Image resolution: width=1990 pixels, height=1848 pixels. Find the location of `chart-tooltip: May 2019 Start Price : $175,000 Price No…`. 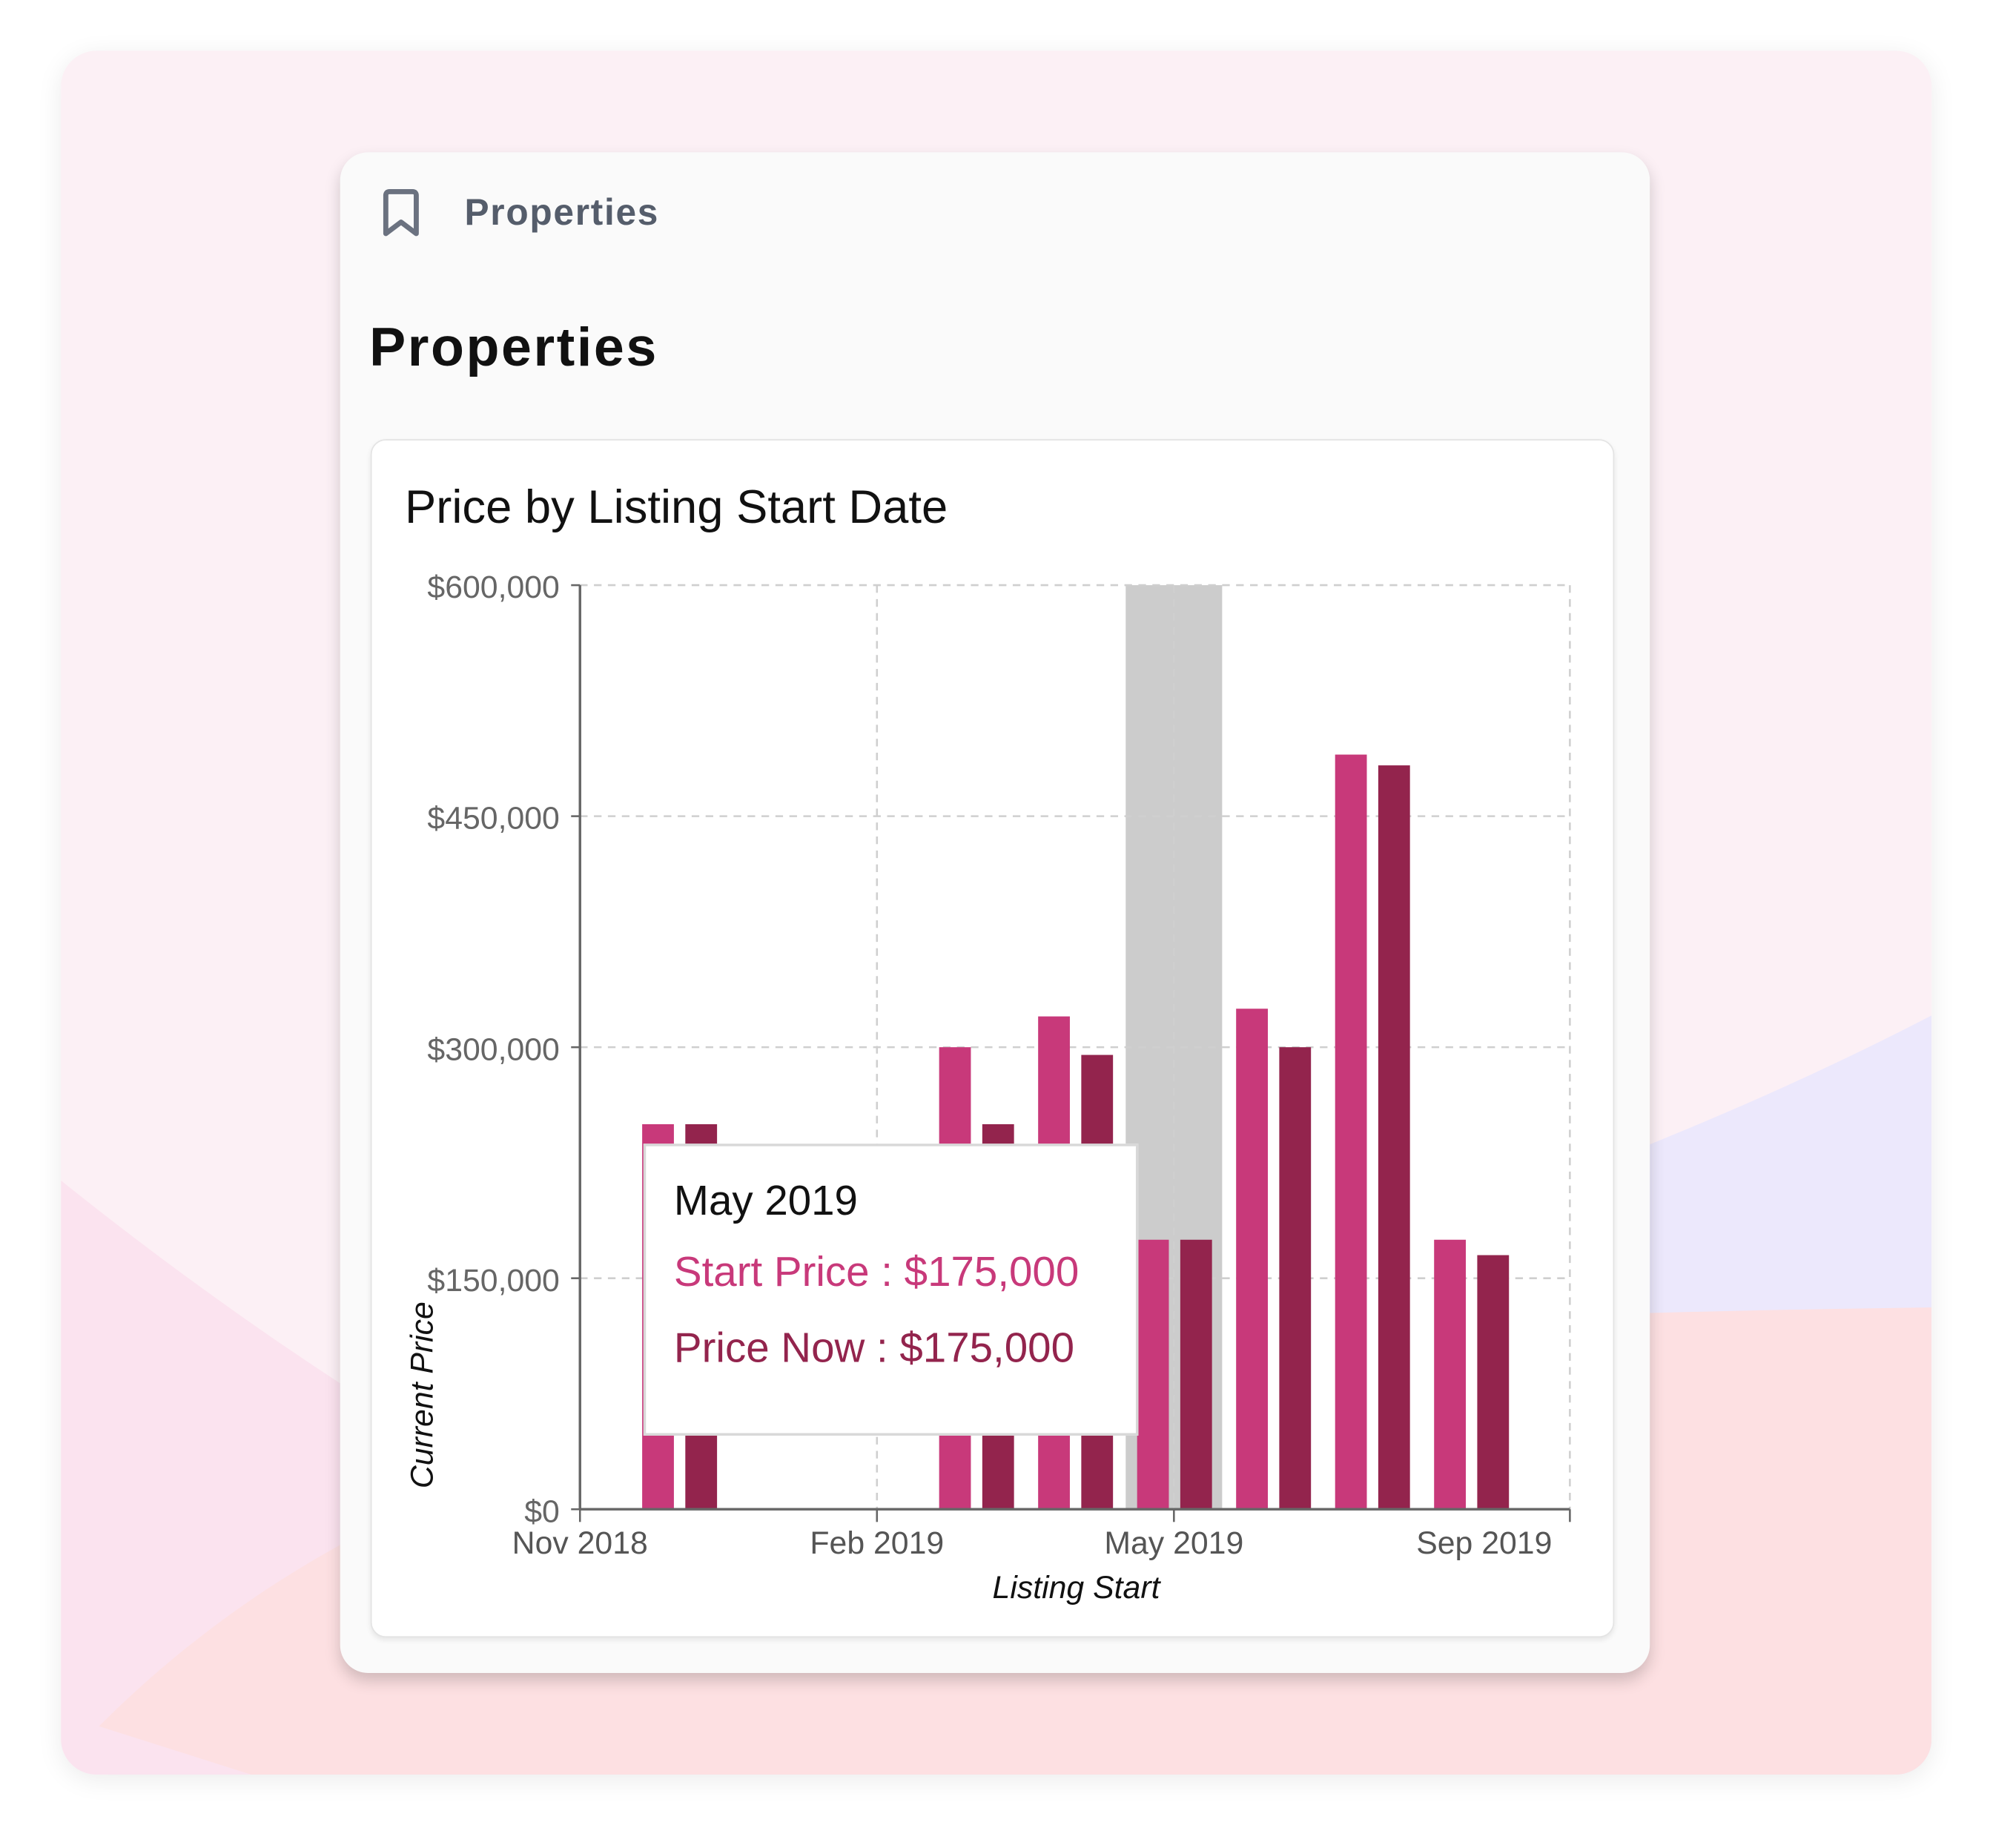

chart-tooltip: May 2019 Start Price : $175,000 Price No… is located at coordinates (891, 1290).